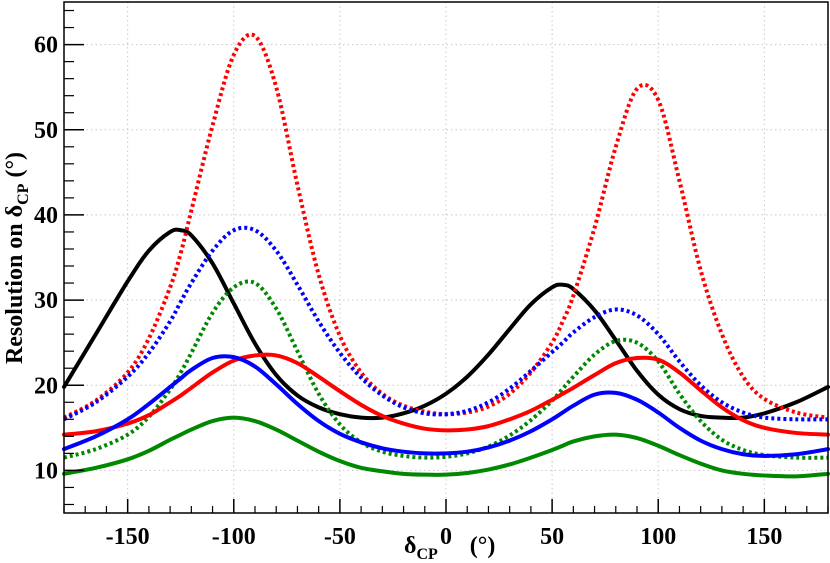 The height and width of the screenshot is (563, 830). I want to click on x-tick-label: 100, so click(658, 537).